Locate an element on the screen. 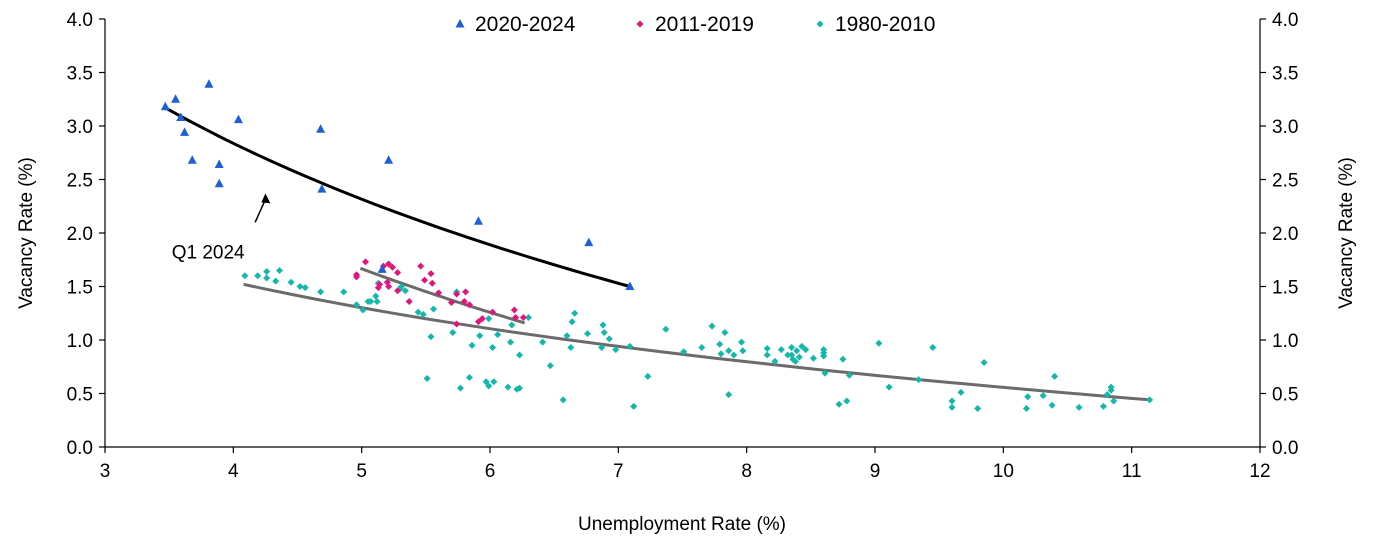 The image size is (1373, 547). y-tick-label-right: 0.5 is located at coordinates (1285, 395).